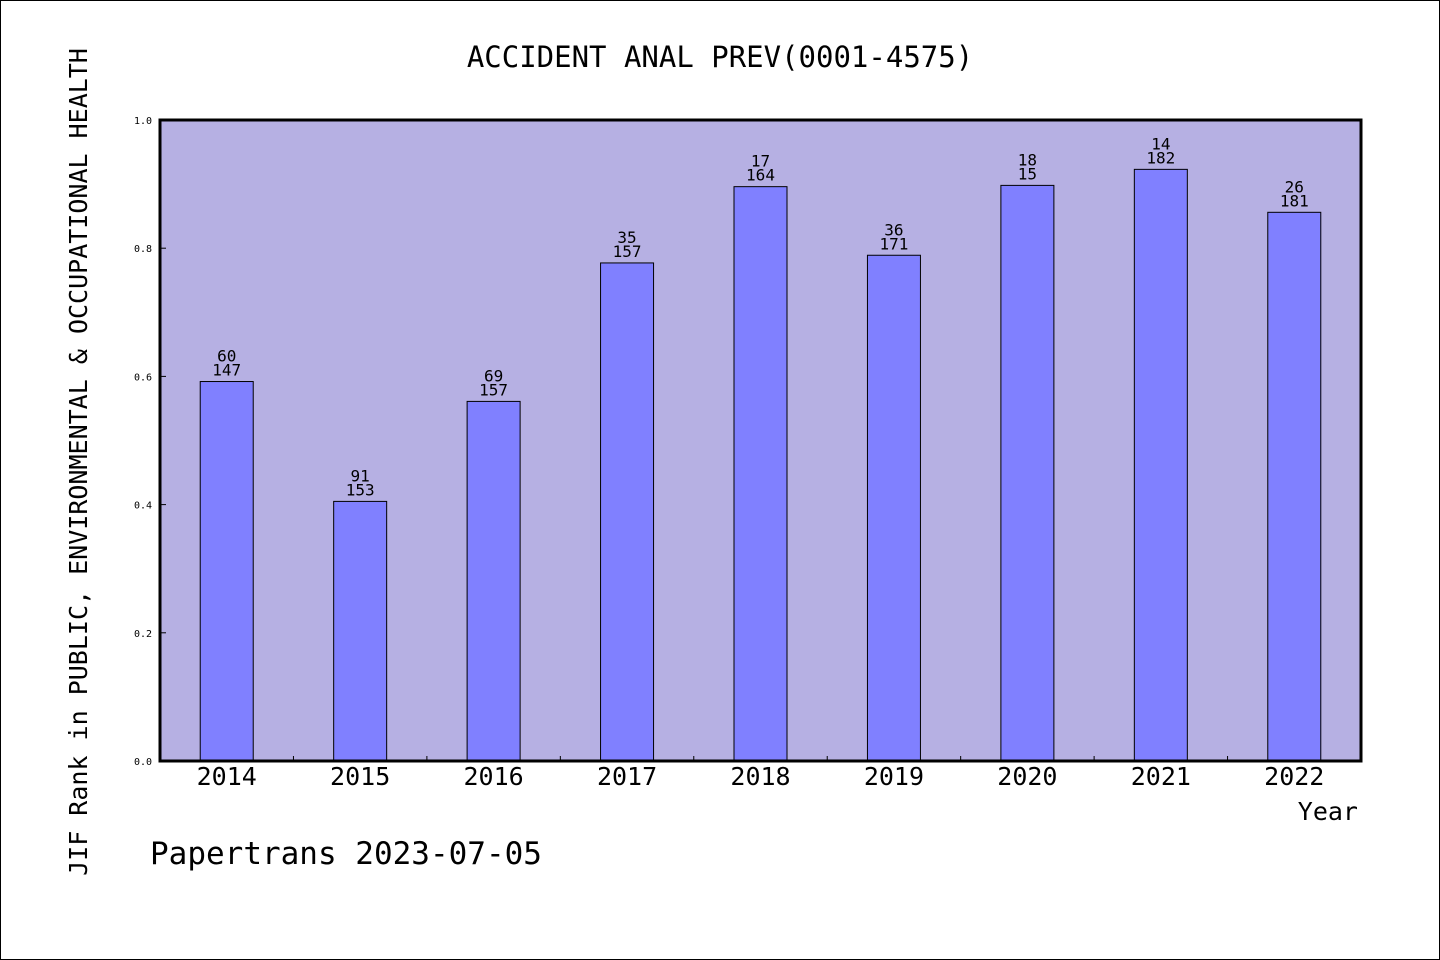  Describe the element at coordinates (360, 631) in the screenshot. I see `bar-2015` at that location.